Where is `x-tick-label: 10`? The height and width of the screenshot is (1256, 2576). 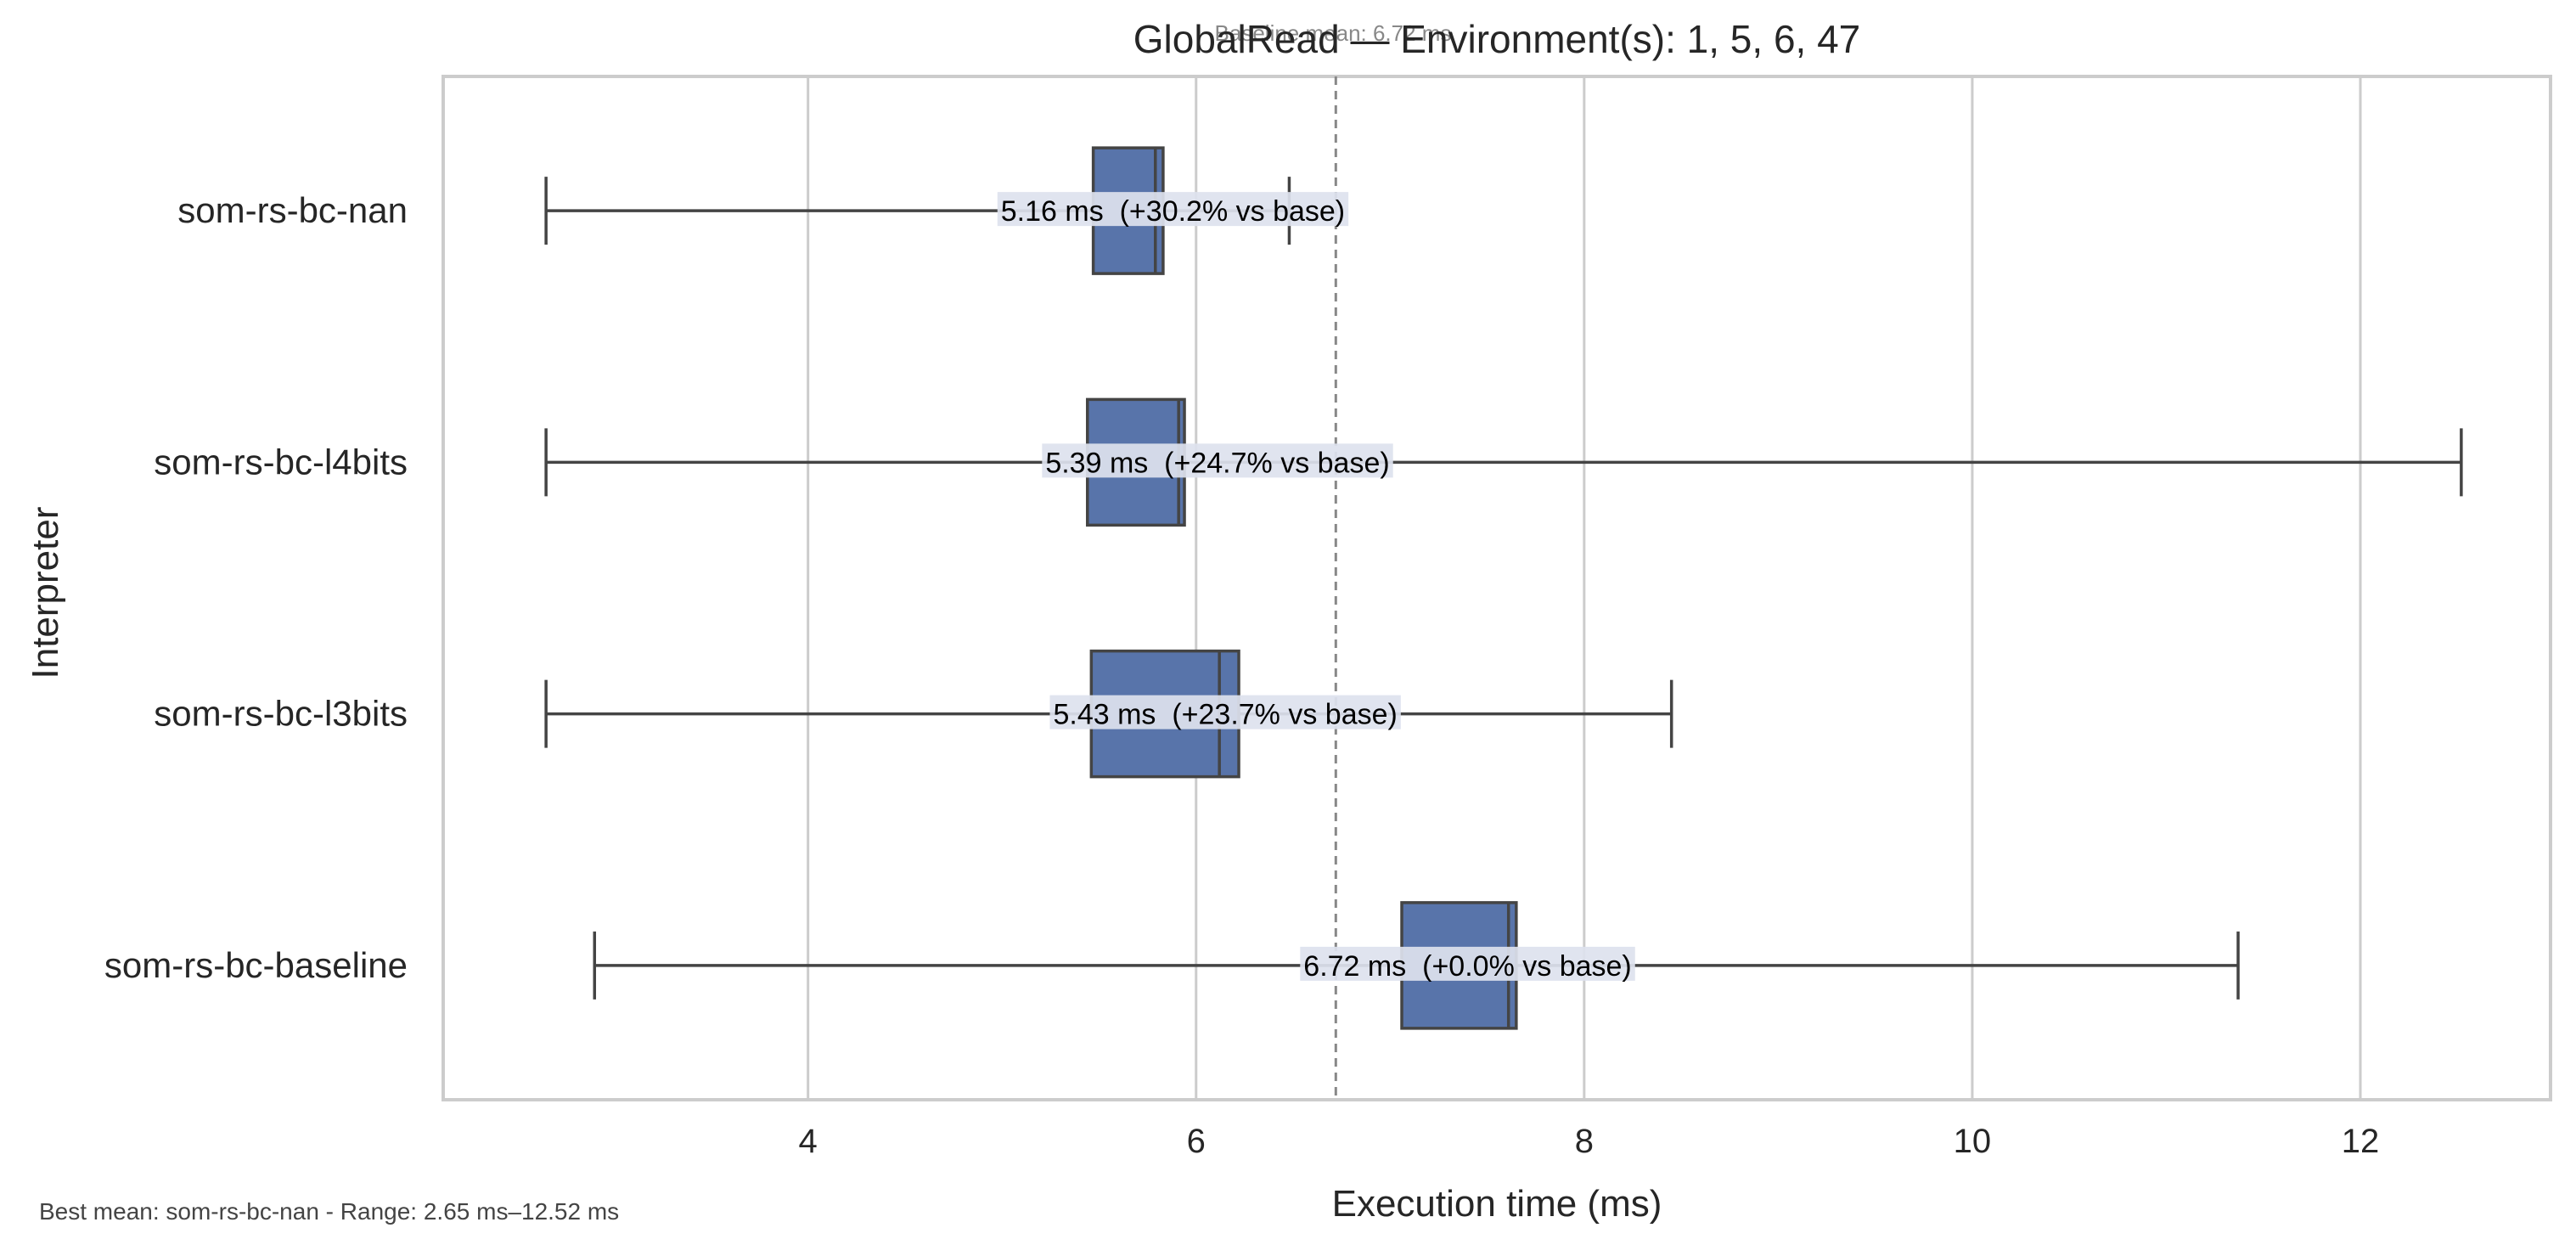
x-tick-label: 10 is located at coordinates (1973, 1141).